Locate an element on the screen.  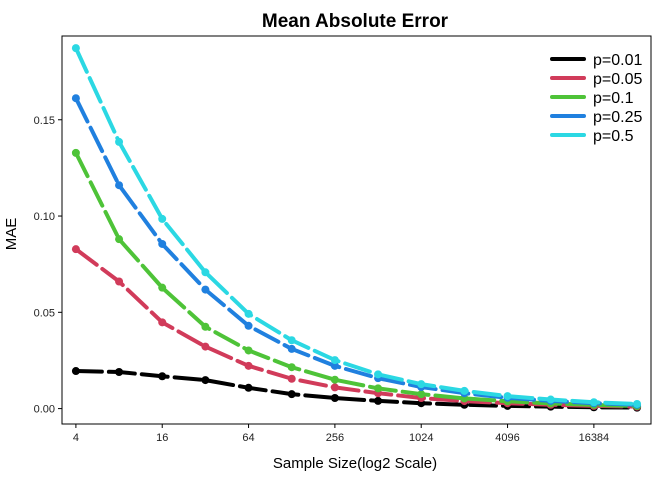
legend-item: p=0.05 is located at coordinates (596, 79).